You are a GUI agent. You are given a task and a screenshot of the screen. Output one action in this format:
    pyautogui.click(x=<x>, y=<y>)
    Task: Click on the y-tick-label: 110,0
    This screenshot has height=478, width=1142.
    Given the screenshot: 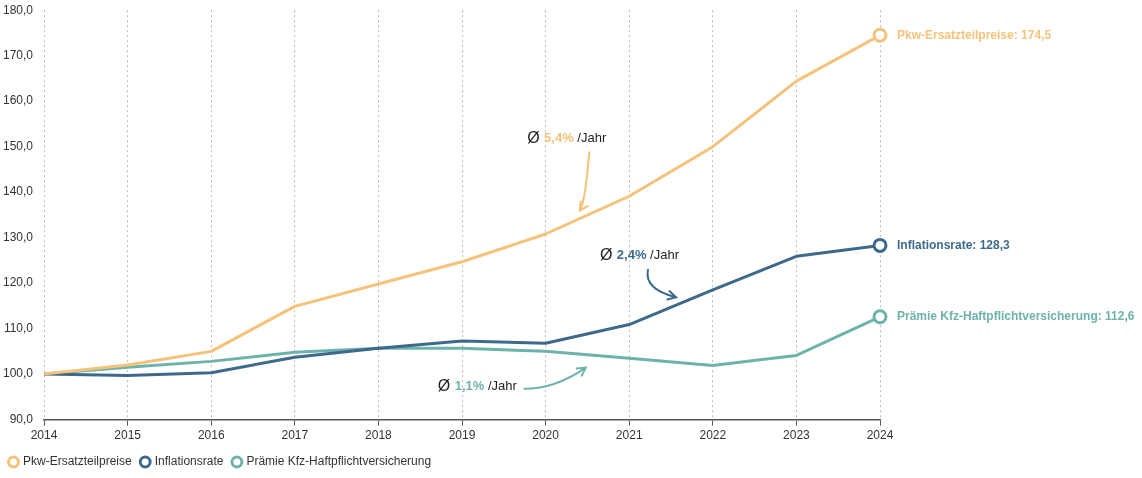 What is the action you would take?
    pyautogui.click(x=18, y=327)
    